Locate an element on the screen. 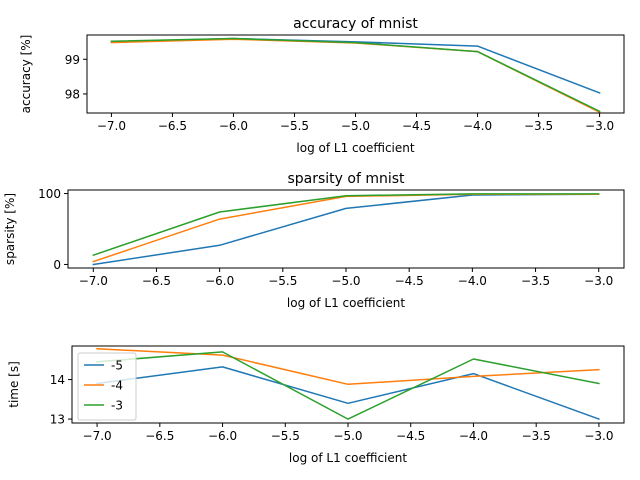 The height and width of the screenshot is (480, 640). y-tick-label: 99 is located at coordinates (72, 60).